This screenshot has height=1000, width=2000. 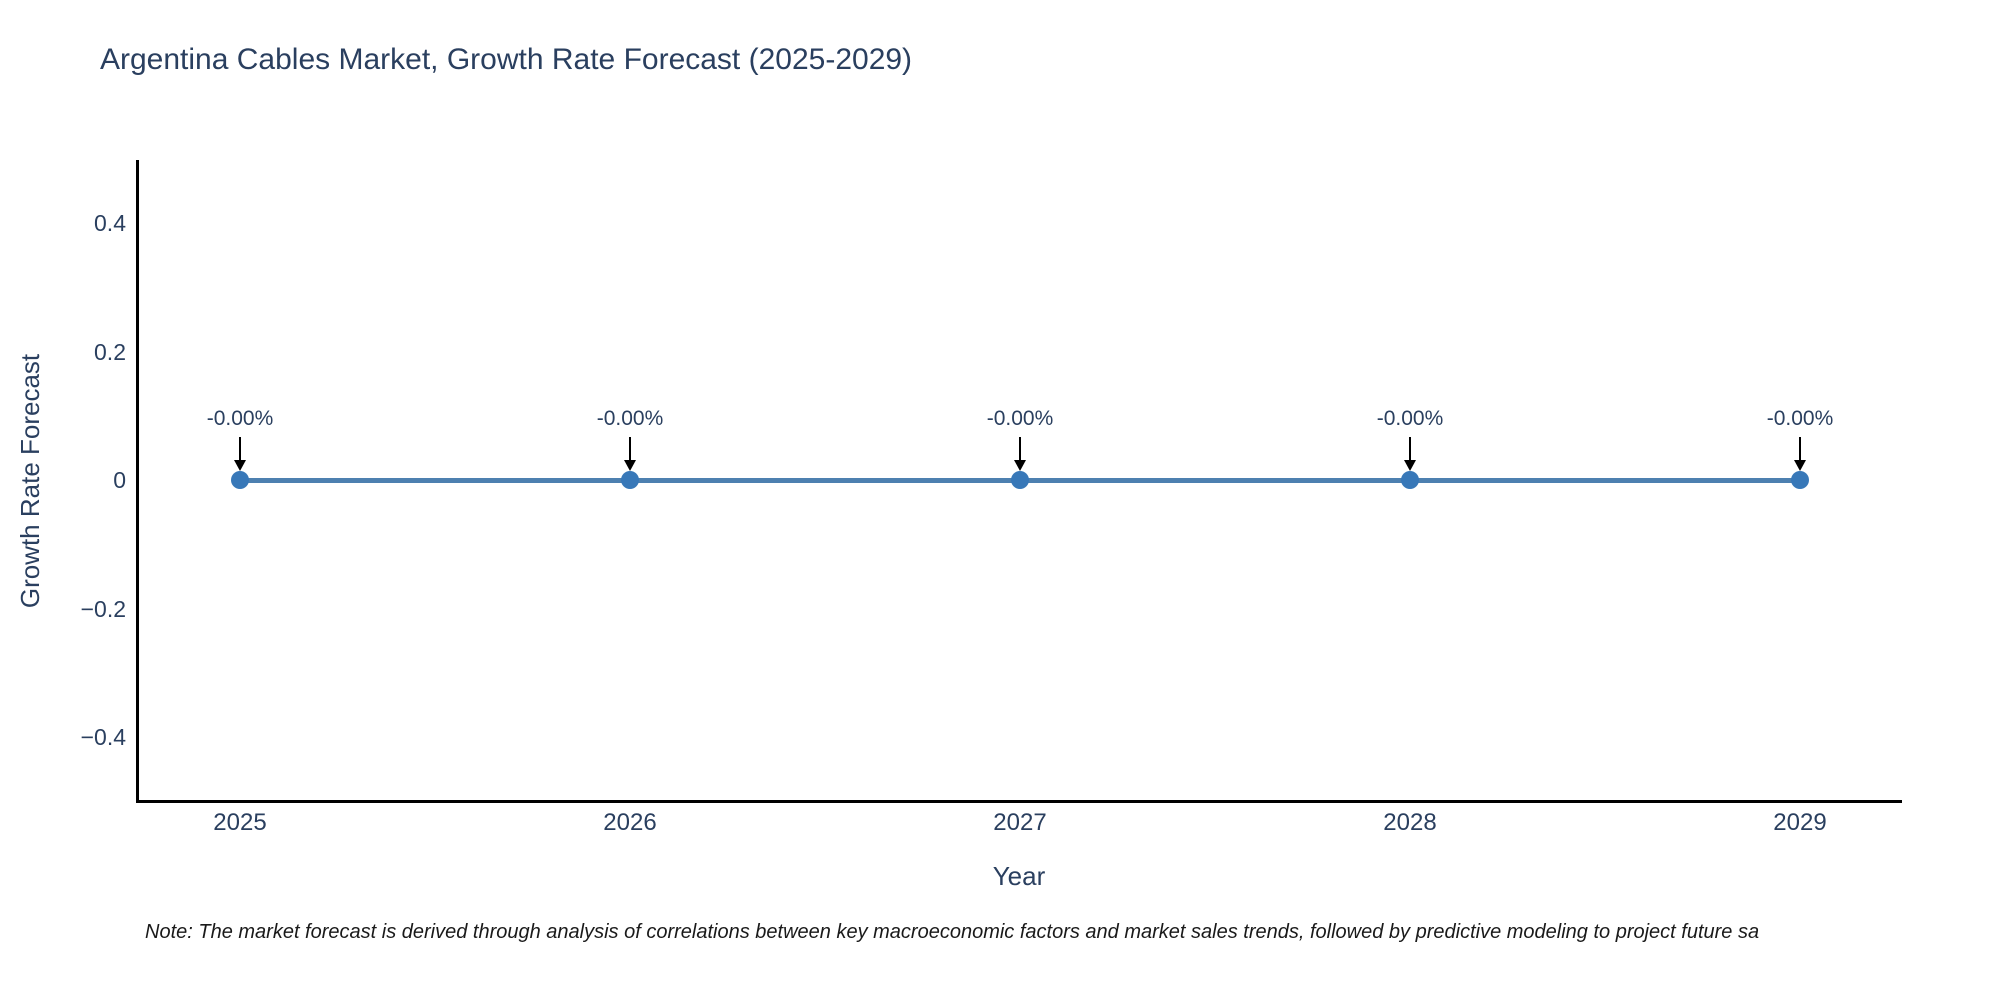 What do you see at coordinates (110, 351) in the screenshot?
I see `y-tick-label: 0.2` at bounding box center [110, 351].